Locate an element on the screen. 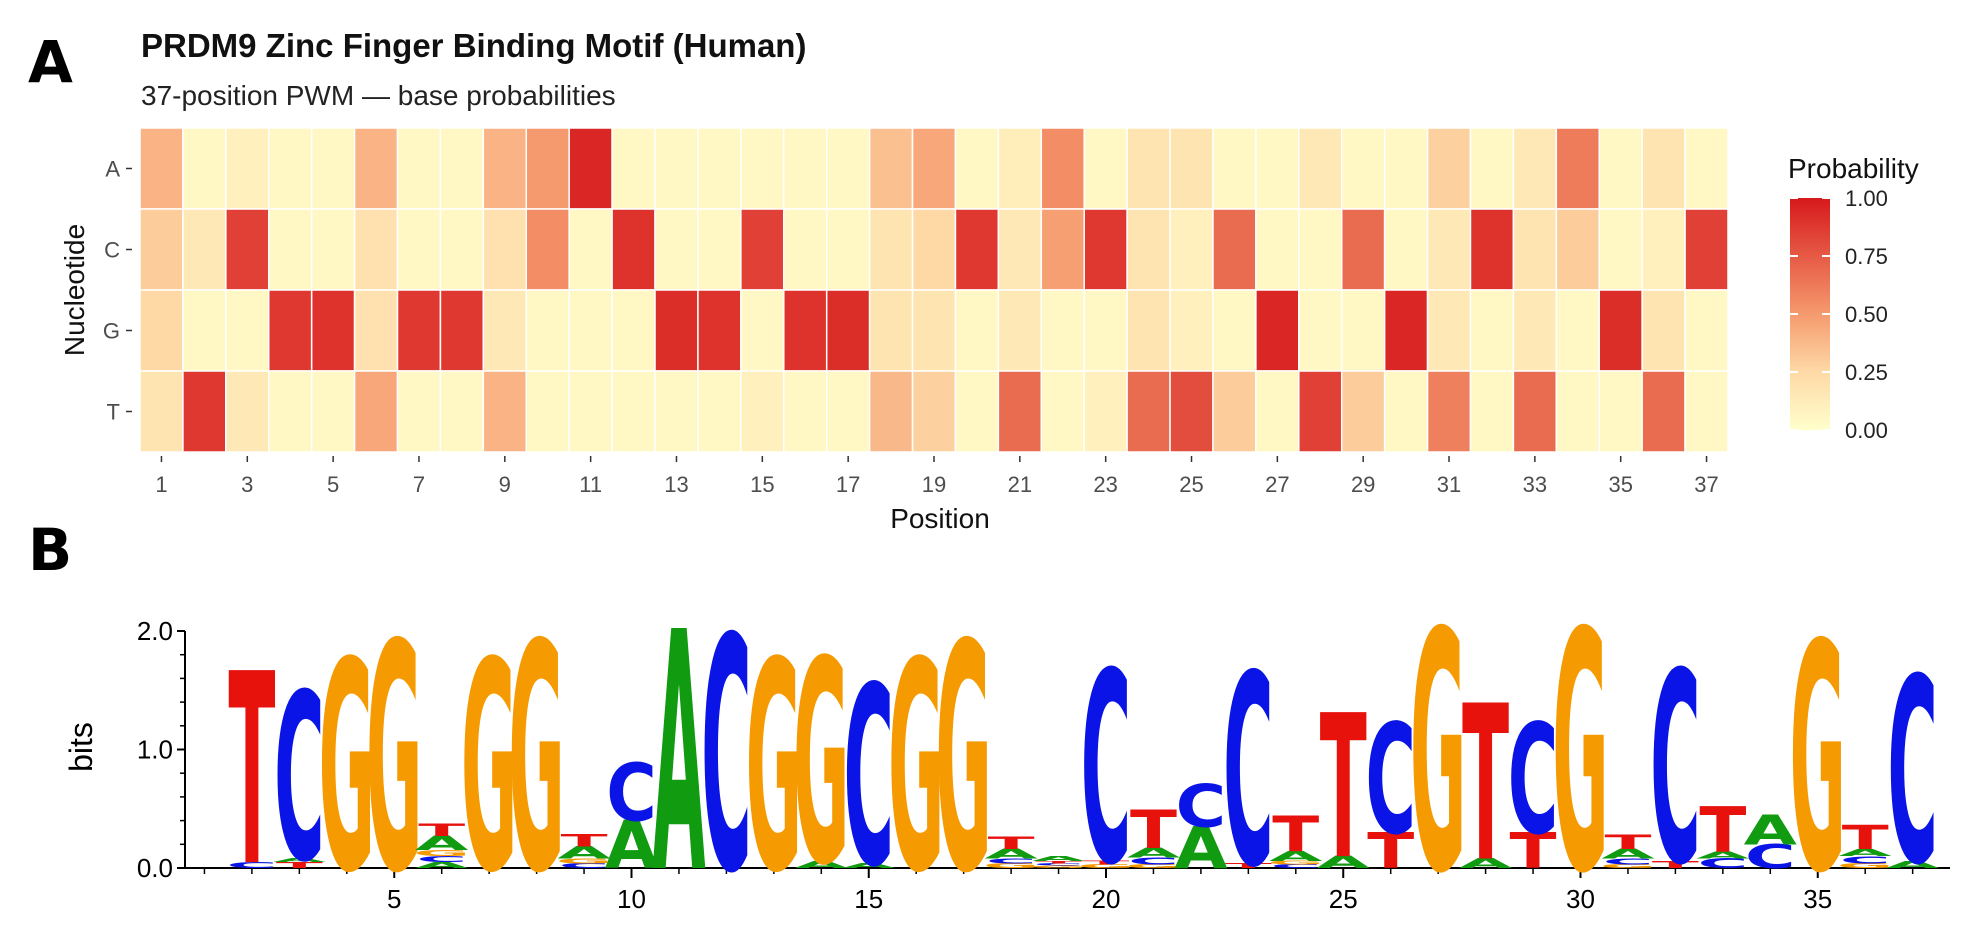 This screenshot has height=941, width=1986. heatmap-y-axis-title: Nucleotide is located at coordinates (74, 290).